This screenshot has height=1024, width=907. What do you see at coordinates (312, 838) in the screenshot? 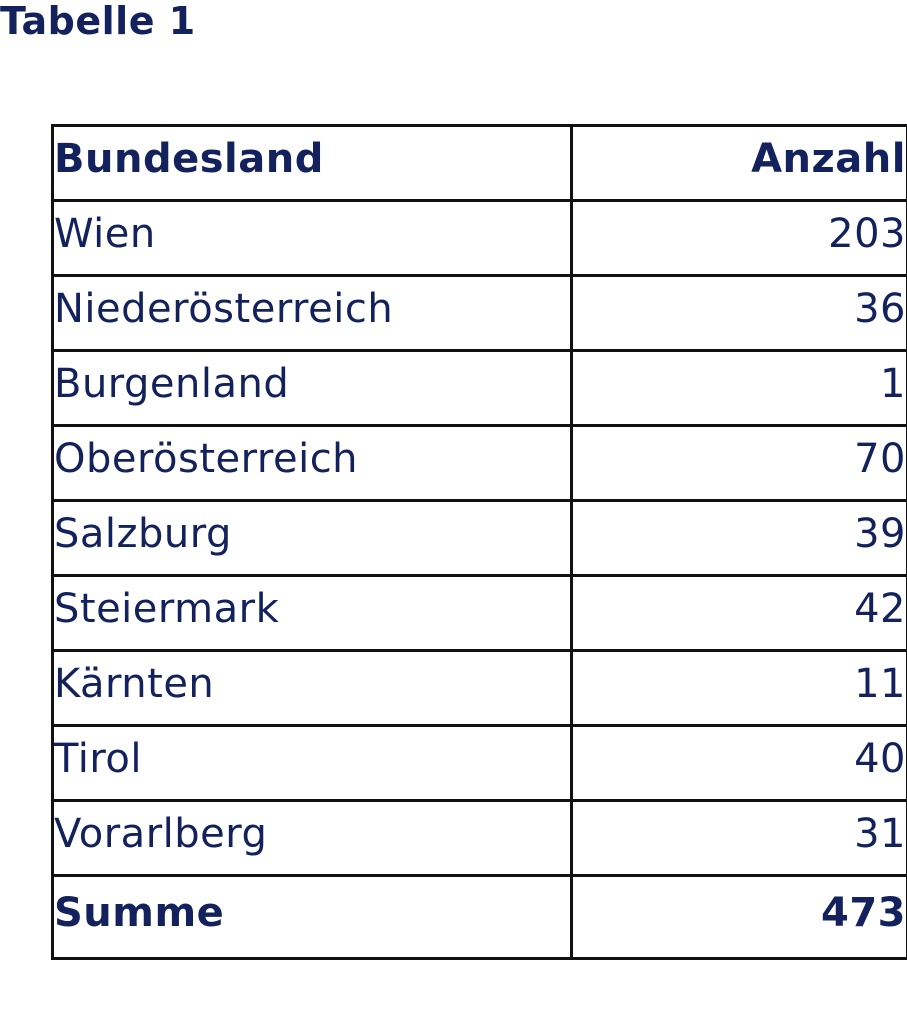
I see `region-cell: Vorarlberg` at bounding box center [312, 838].